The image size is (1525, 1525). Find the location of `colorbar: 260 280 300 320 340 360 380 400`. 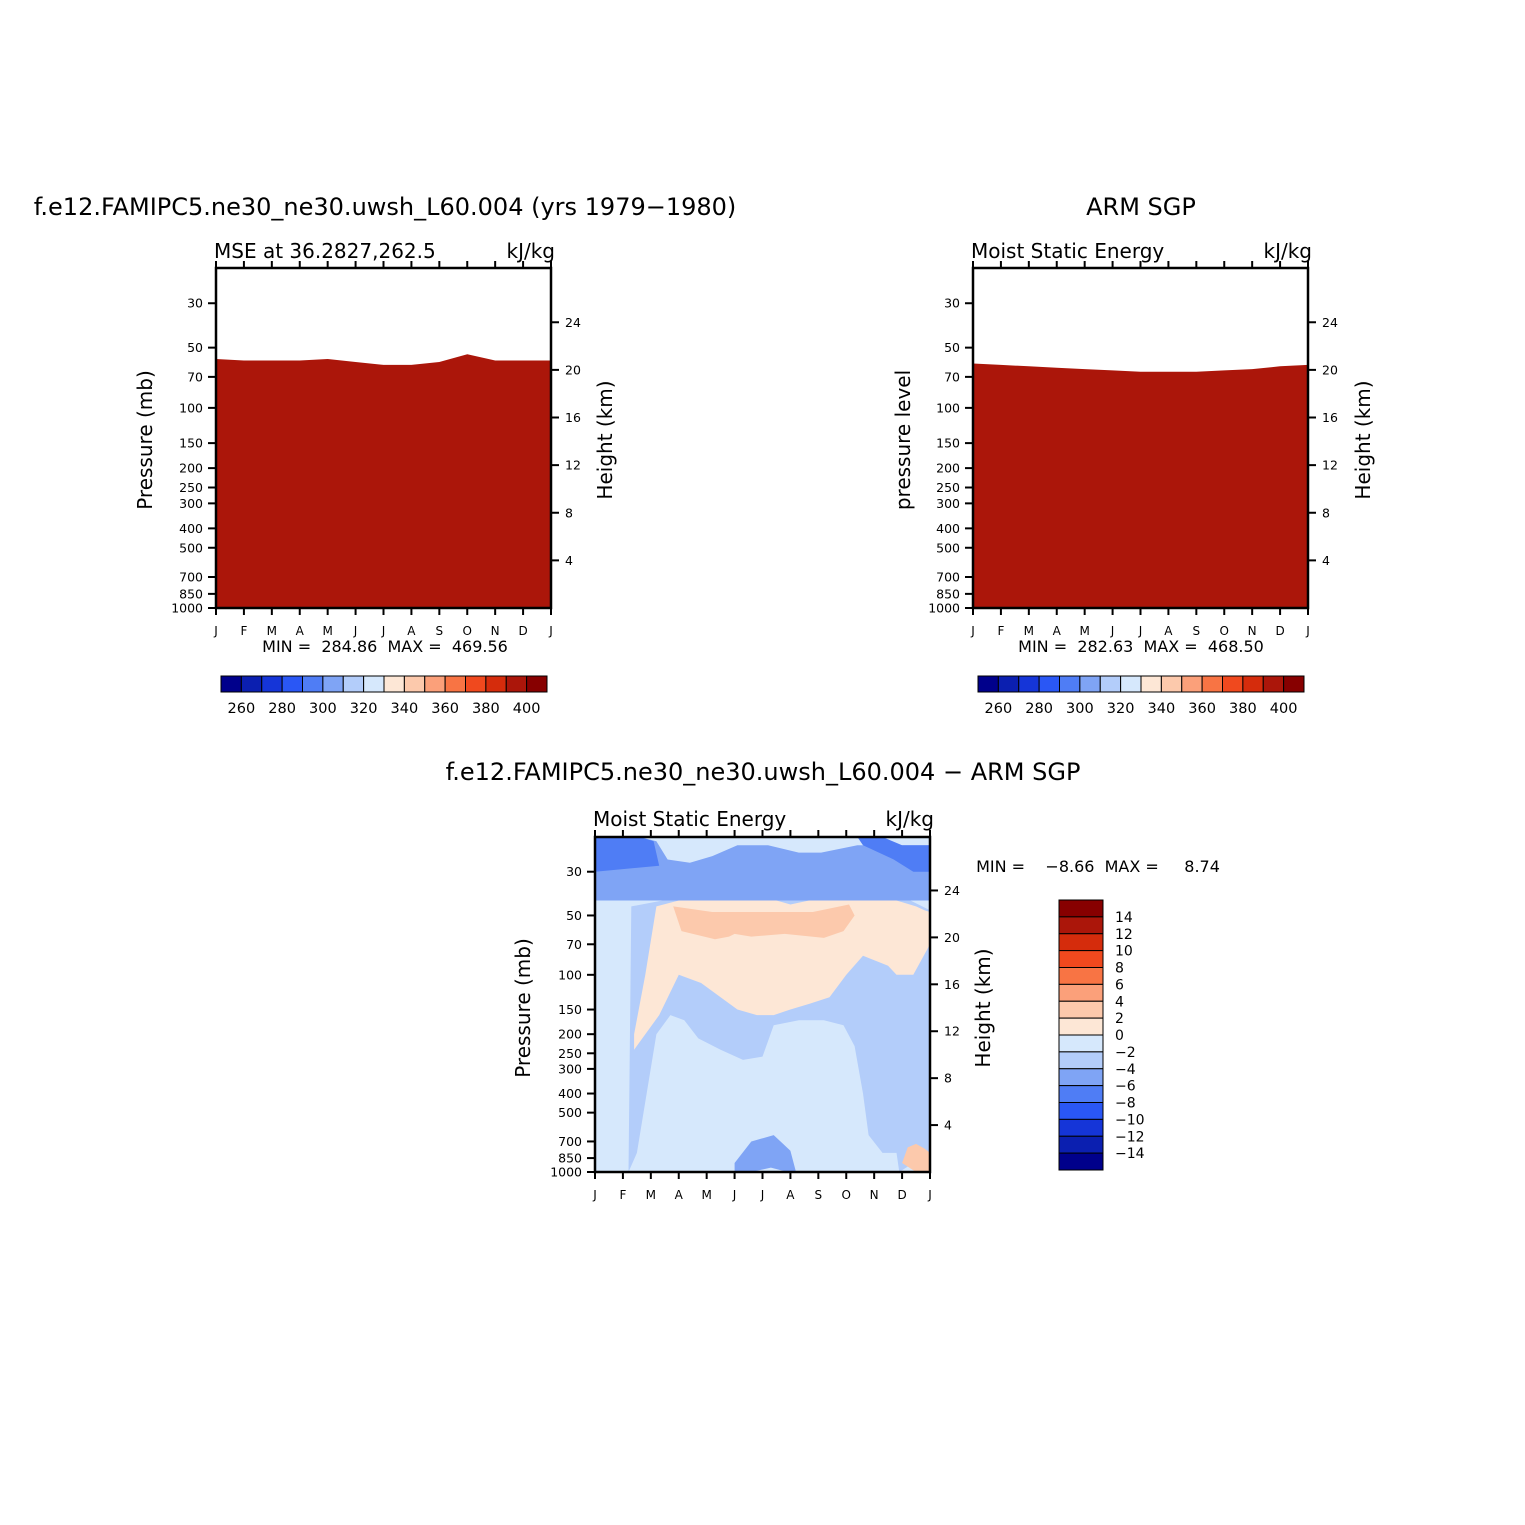

colorbar: 260 280 300 320 340 360 380 400 is located at coordinates (384, 696).